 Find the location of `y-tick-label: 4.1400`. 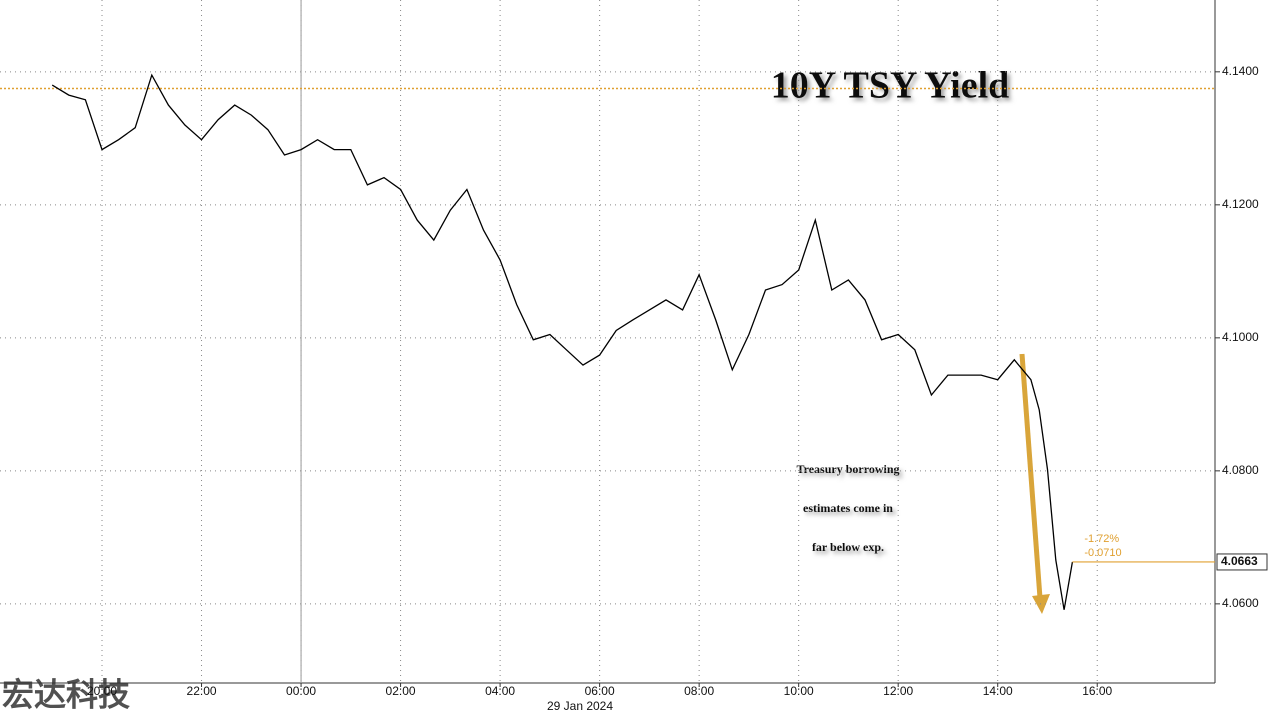

y-tick-label: 4.1400 is located at coordinates (1240, 71).